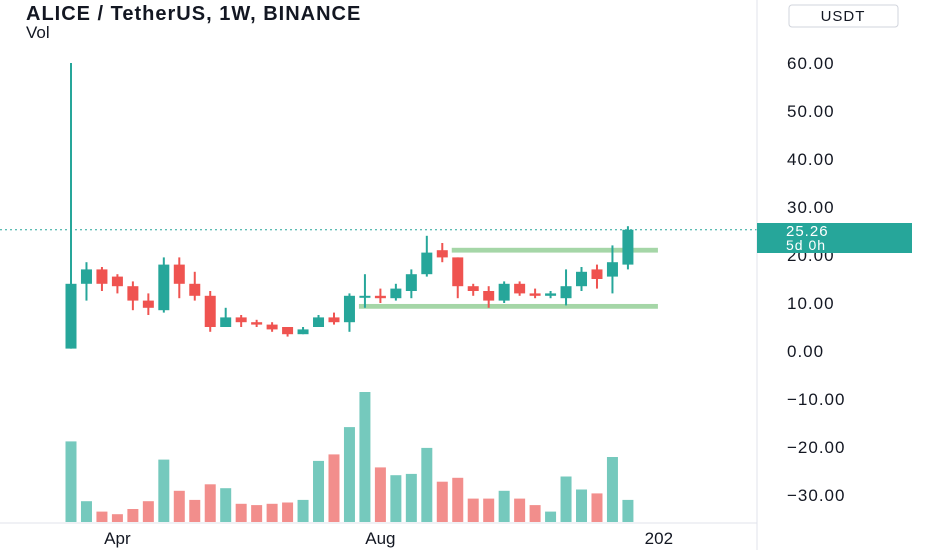 Image resolution: width=932 pixels, height=555 pixels. Describe the element at coordinates (811, 111) in the screenshot. I see `price-tick-label: 50.00` at that location.